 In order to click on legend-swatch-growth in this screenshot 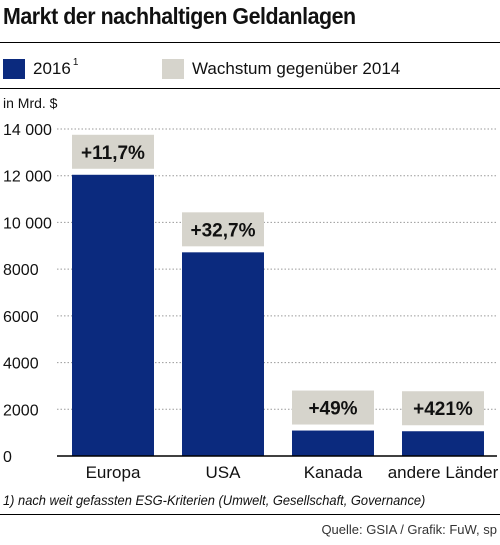, I will do `click(173, 69)`.